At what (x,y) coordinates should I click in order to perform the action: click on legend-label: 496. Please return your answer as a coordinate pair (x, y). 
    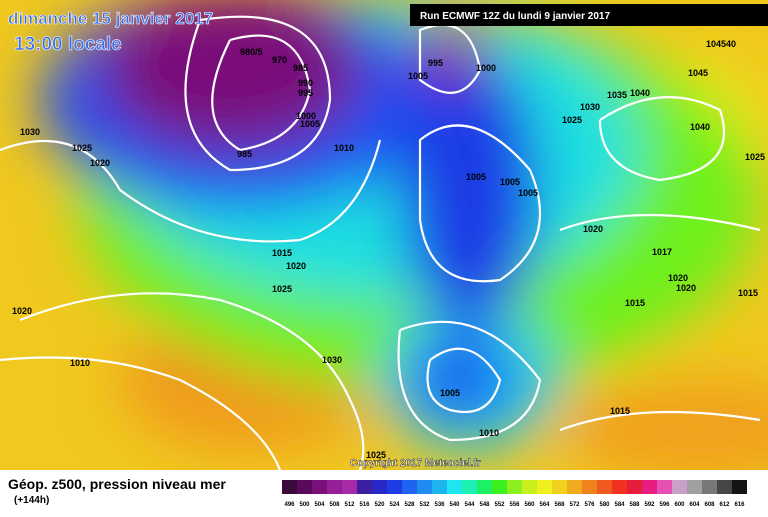
    Looking at the image, I should click on (289, 505).